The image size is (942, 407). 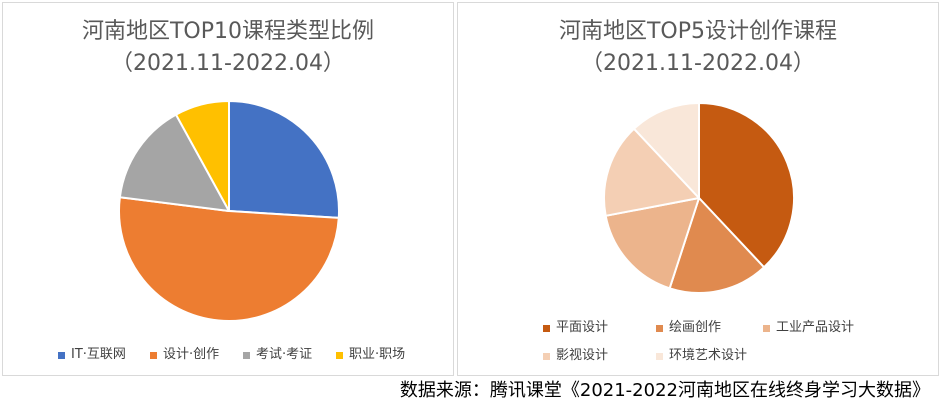 I want to click on pie-chart-course-types, so click(x=229, y=211).